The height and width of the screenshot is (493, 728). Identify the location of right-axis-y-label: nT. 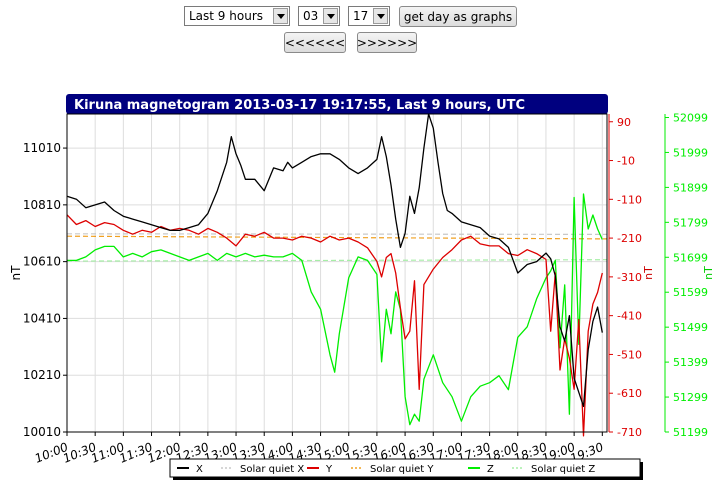
(648, 273).